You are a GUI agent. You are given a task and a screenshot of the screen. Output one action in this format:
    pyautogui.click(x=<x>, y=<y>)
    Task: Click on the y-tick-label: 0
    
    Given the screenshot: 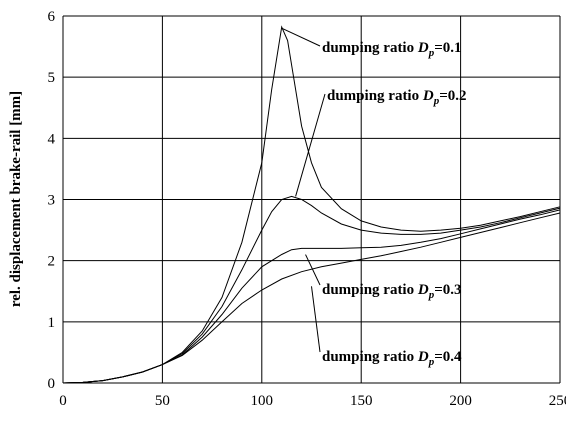 What is the action you would take?
    pyautogui.click(x=52, y=384)
    